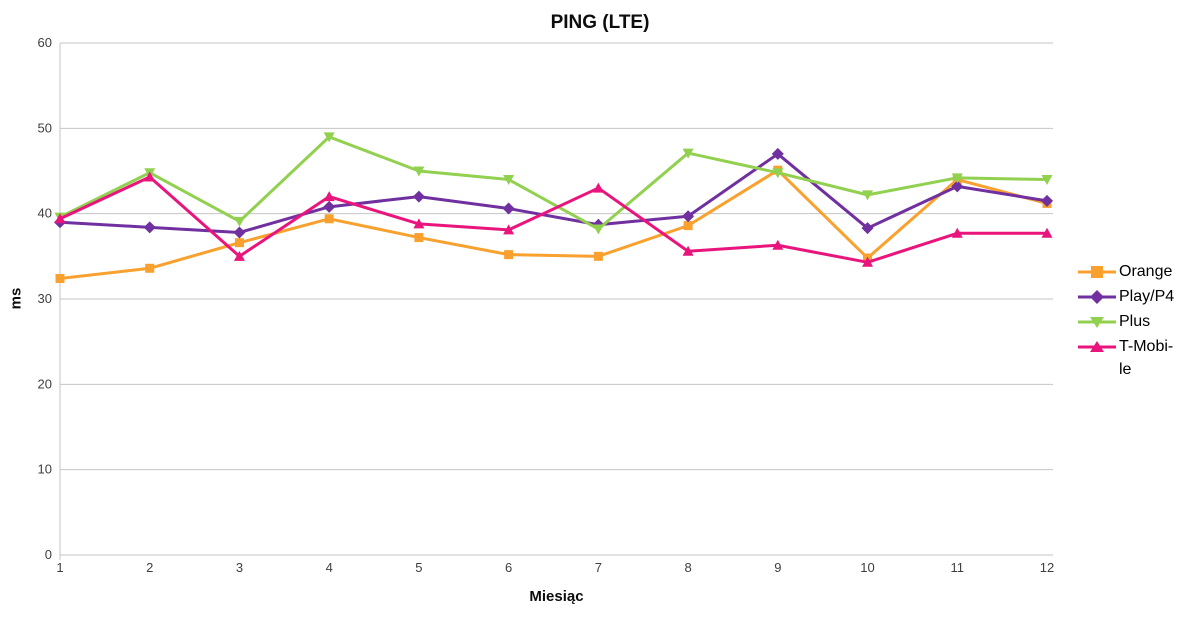 This screenshot has width=1200, height=624. I want to click on y-tick-label: 0, so click(48, 554).